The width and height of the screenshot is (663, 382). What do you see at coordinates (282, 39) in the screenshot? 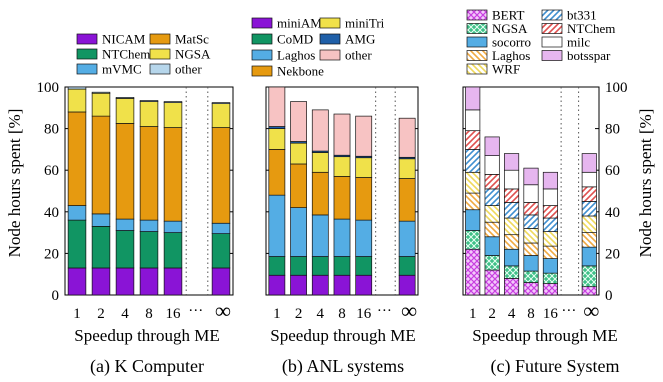
I see `legend-item-comd: CoMD` at bounding box center [282, 39].